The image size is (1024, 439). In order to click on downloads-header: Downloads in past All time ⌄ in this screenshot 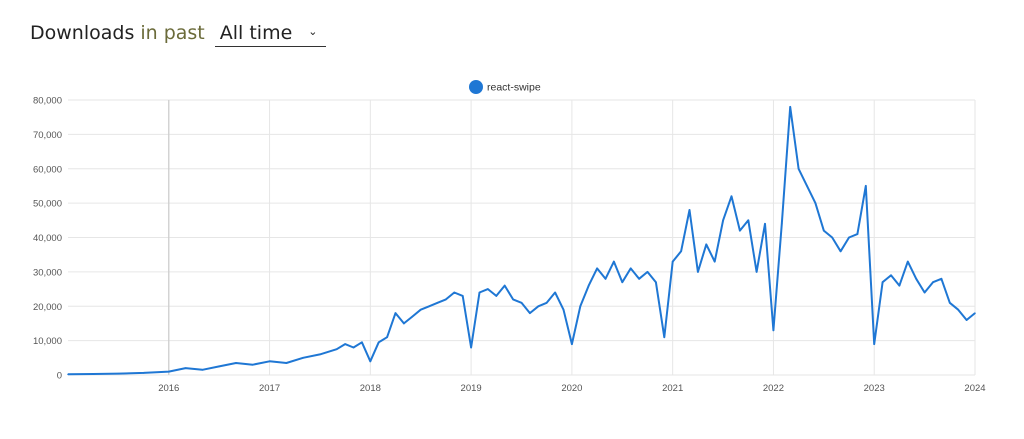, I will do `click(178, 34)`.